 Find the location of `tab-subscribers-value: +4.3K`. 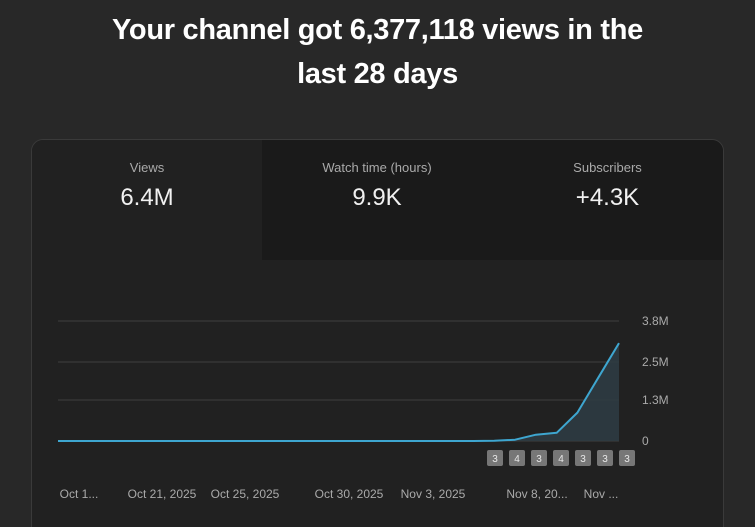

tab-subscribers-value: +4.3K is located at coordinates (607, 197).